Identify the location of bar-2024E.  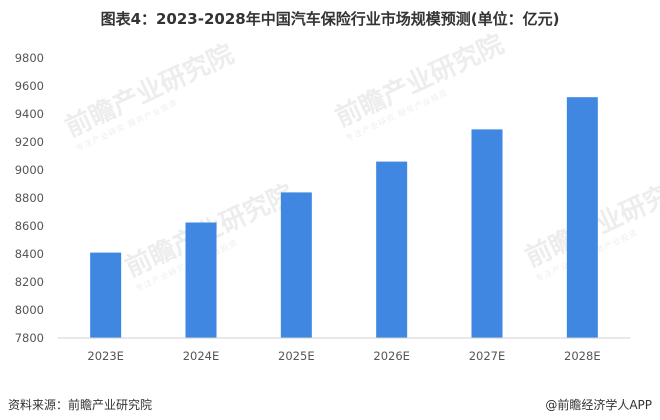
(201, 280).